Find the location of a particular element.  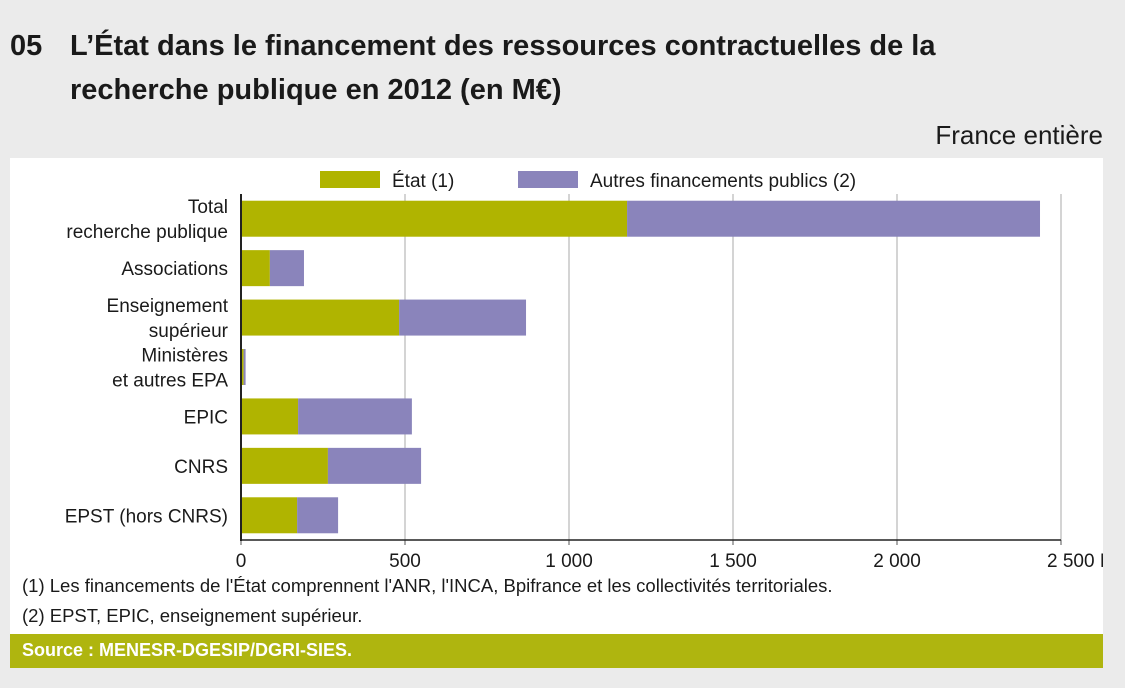

category-label: et autres EPA is located at coordinates (170, 381).